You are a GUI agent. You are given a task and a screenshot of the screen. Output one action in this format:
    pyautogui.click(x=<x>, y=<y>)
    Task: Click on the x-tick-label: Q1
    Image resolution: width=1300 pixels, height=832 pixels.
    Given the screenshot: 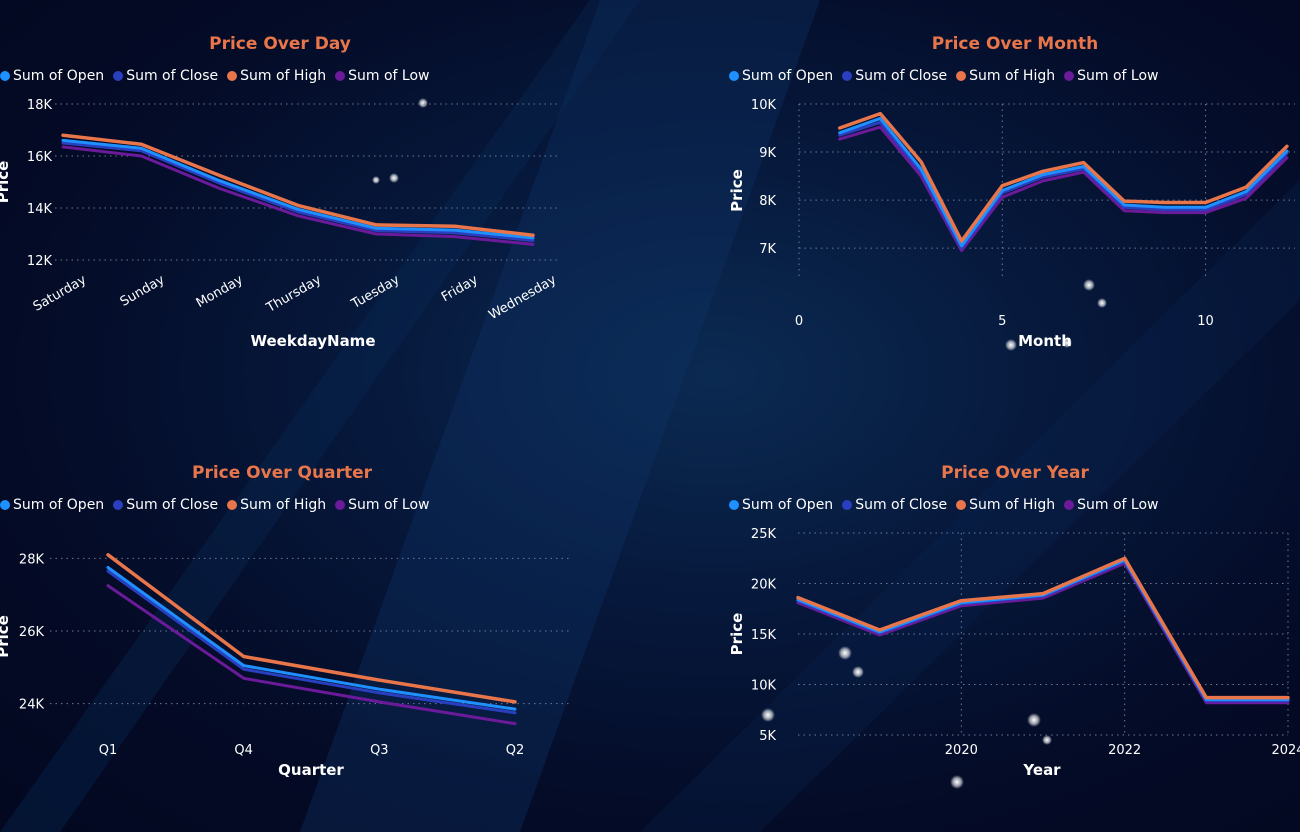 What is the action you would take?
    pyautogui.click(x=108, y=750)
    